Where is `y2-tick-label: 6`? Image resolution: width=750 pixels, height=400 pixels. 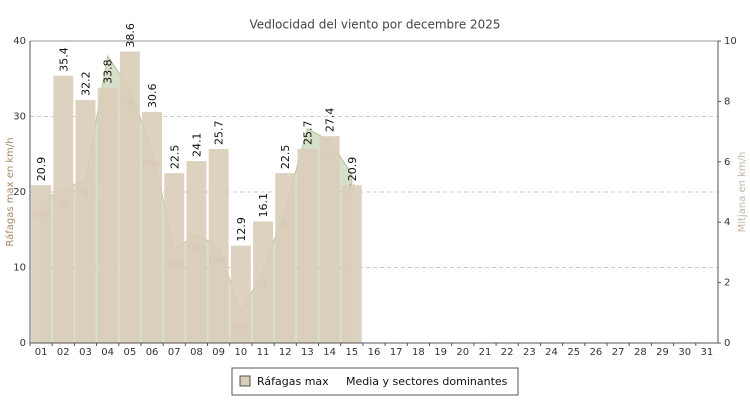 y2-tick-label: 6 is located at coordinates (727, 162).